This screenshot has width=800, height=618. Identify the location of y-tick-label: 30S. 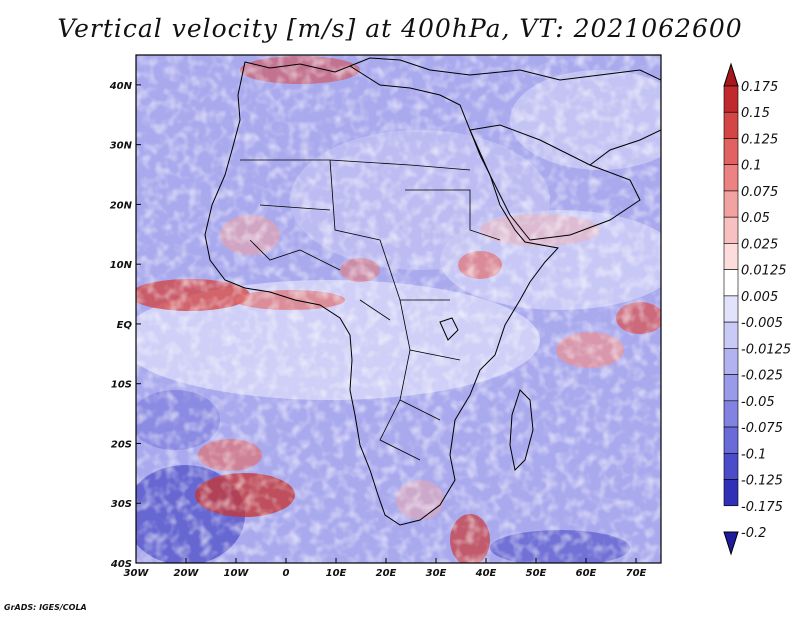
(121, 504).